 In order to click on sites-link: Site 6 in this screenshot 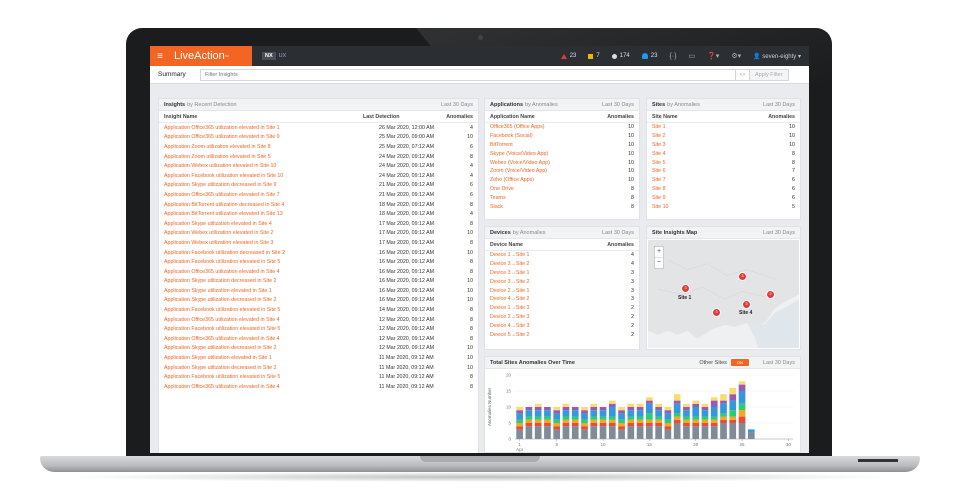, I will do `click(659, 171)`.